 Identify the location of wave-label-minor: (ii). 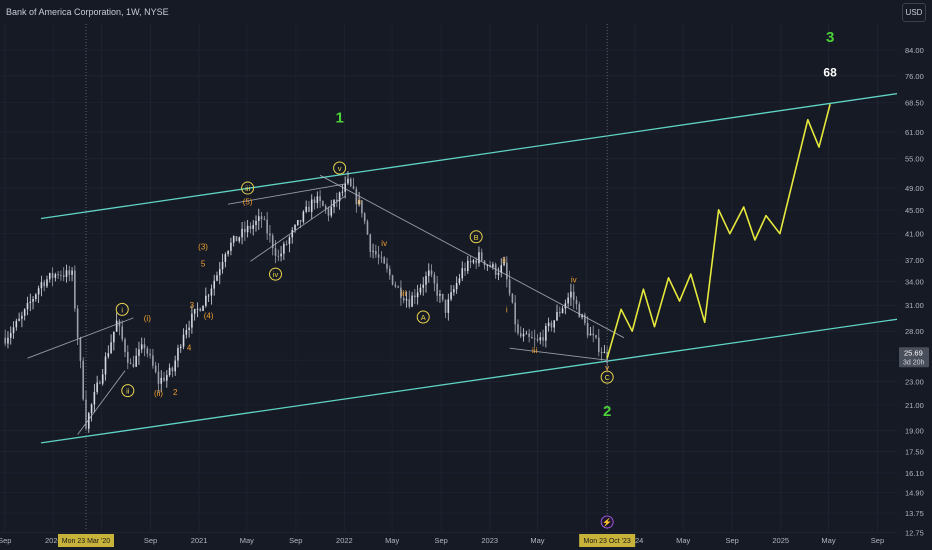
(158, 393).